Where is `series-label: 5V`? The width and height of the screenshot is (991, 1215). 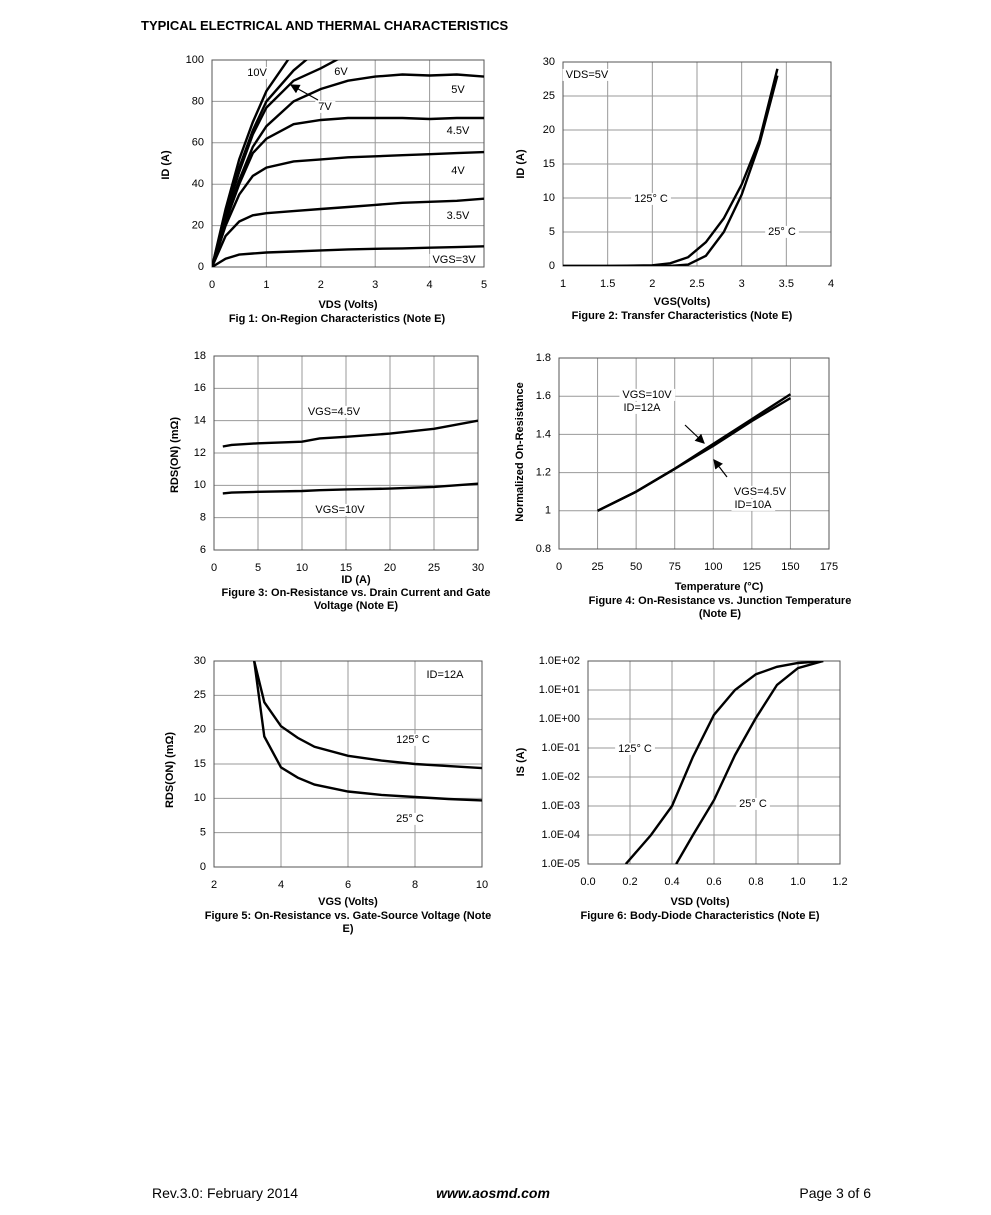 series-label: 5V is located at coordinates (458, 90).